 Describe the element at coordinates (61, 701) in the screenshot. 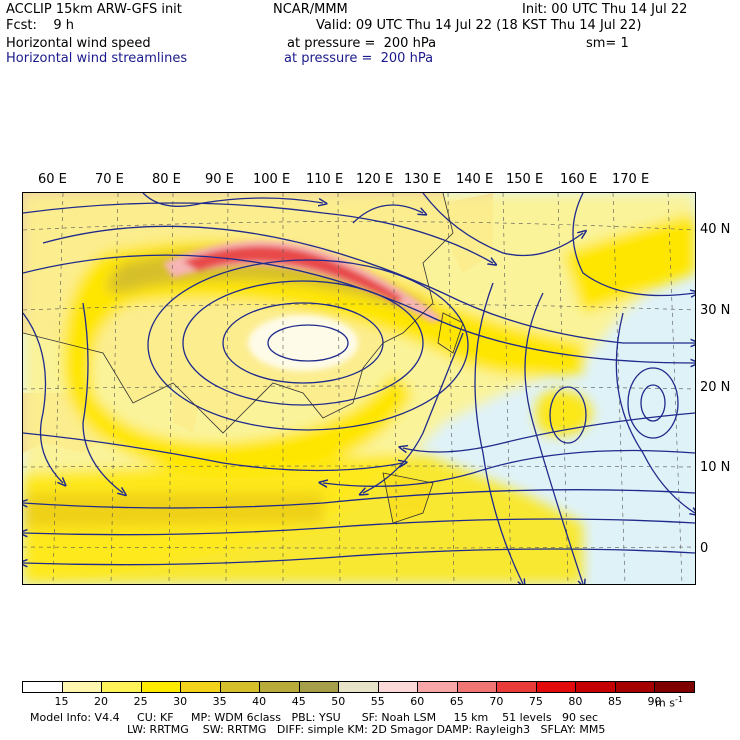

I see `colorbar-tick-label: 15` at that location.